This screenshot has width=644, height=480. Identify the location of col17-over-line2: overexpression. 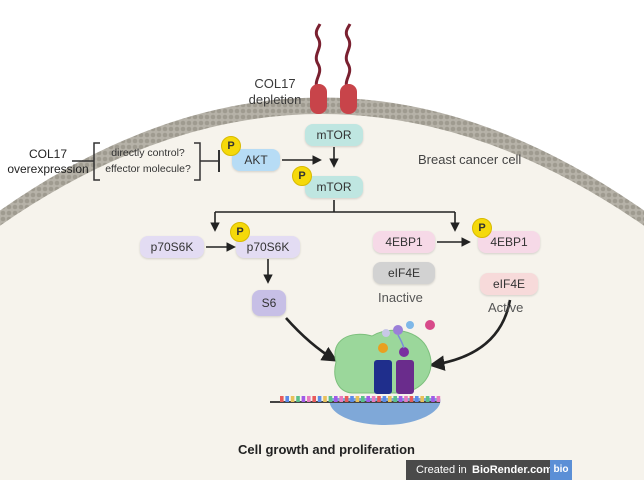
(48, 169).